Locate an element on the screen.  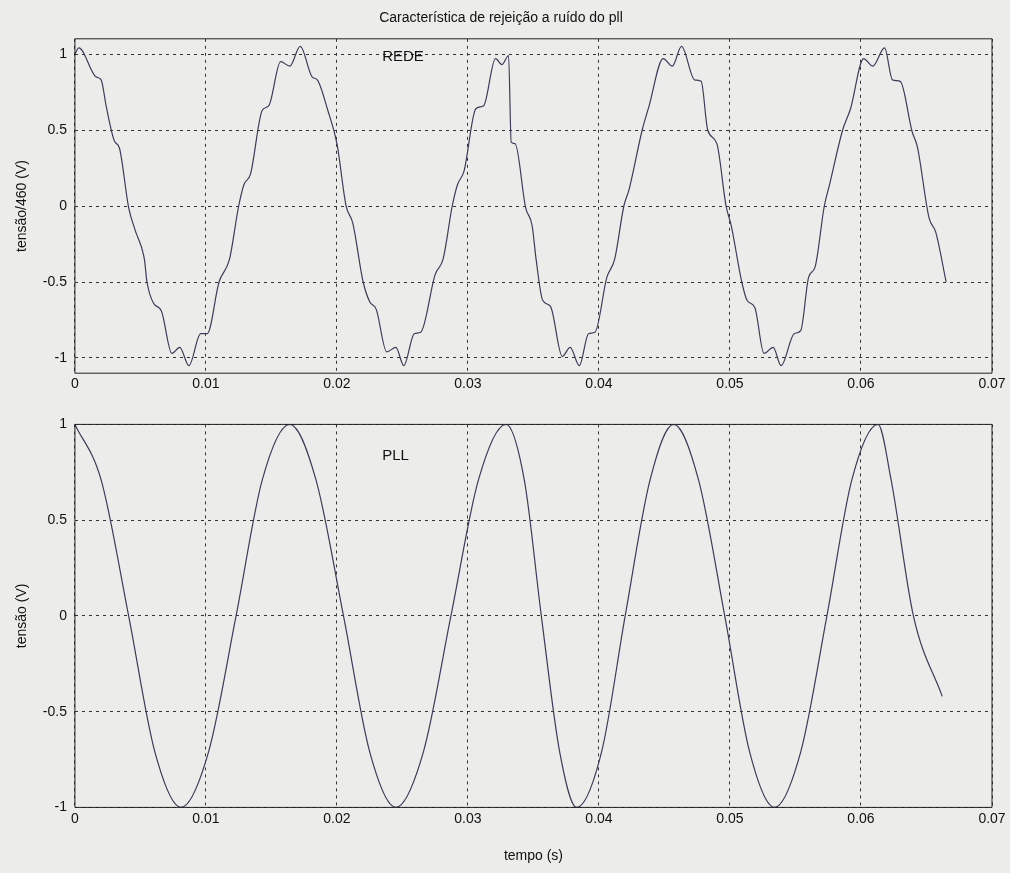
text: REDE is located at coordinates (403, 55).